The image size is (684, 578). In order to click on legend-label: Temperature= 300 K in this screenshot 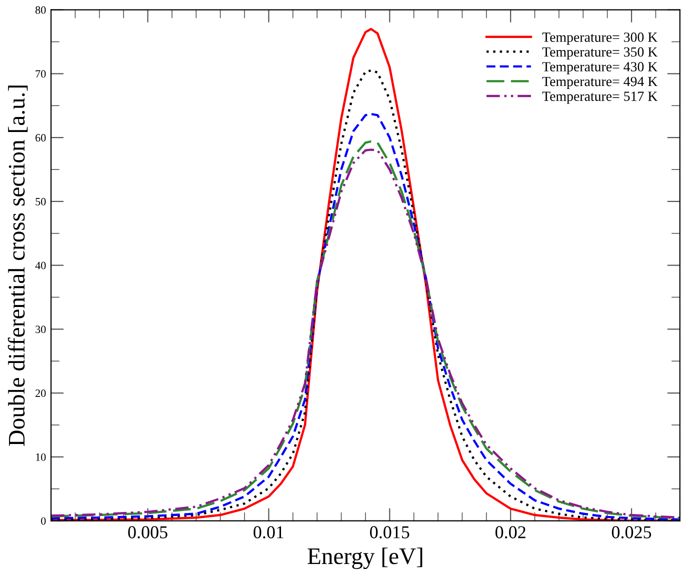, I will do `click(600, 38)`.